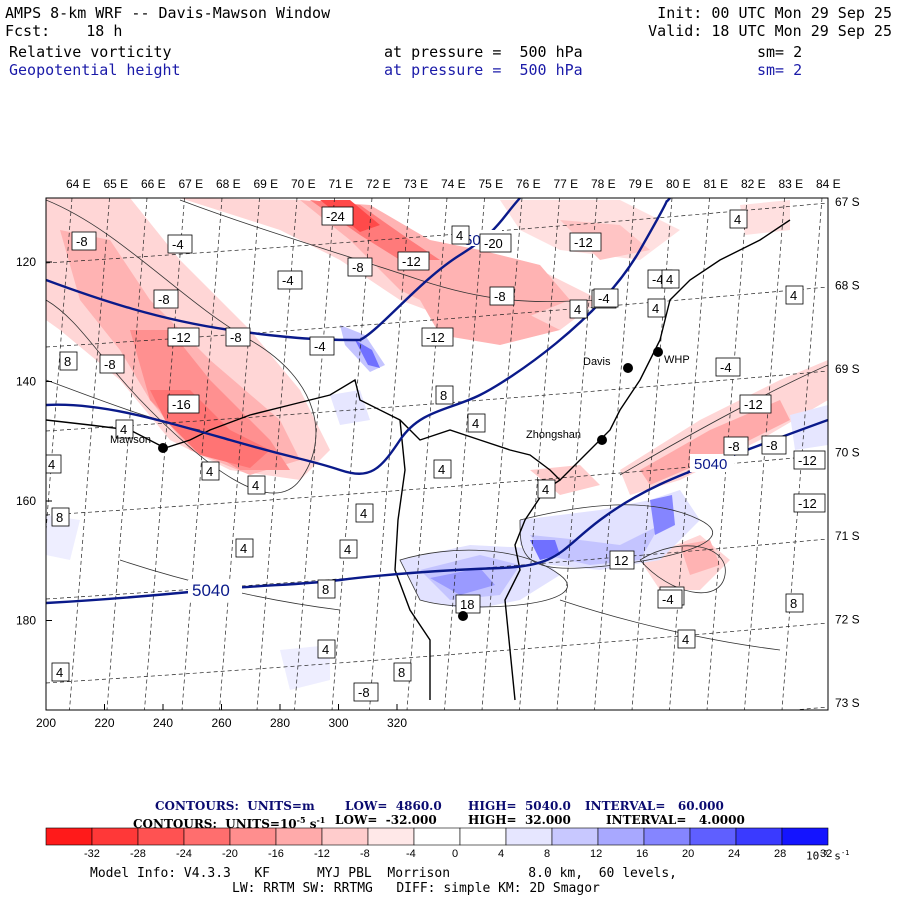  Describe the element at coordinates (642, 854) in the screenshot. I see `colorbar-tick: 16` at that location.